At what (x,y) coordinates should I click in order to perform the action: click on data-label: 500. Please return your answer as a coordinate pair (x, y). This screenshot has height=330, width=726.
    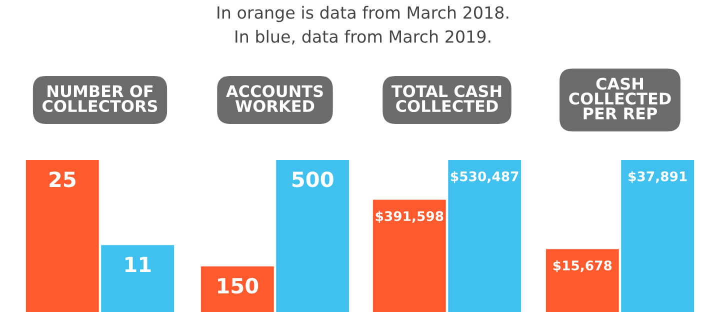
    Looking at the image, I should click on (313, 179).